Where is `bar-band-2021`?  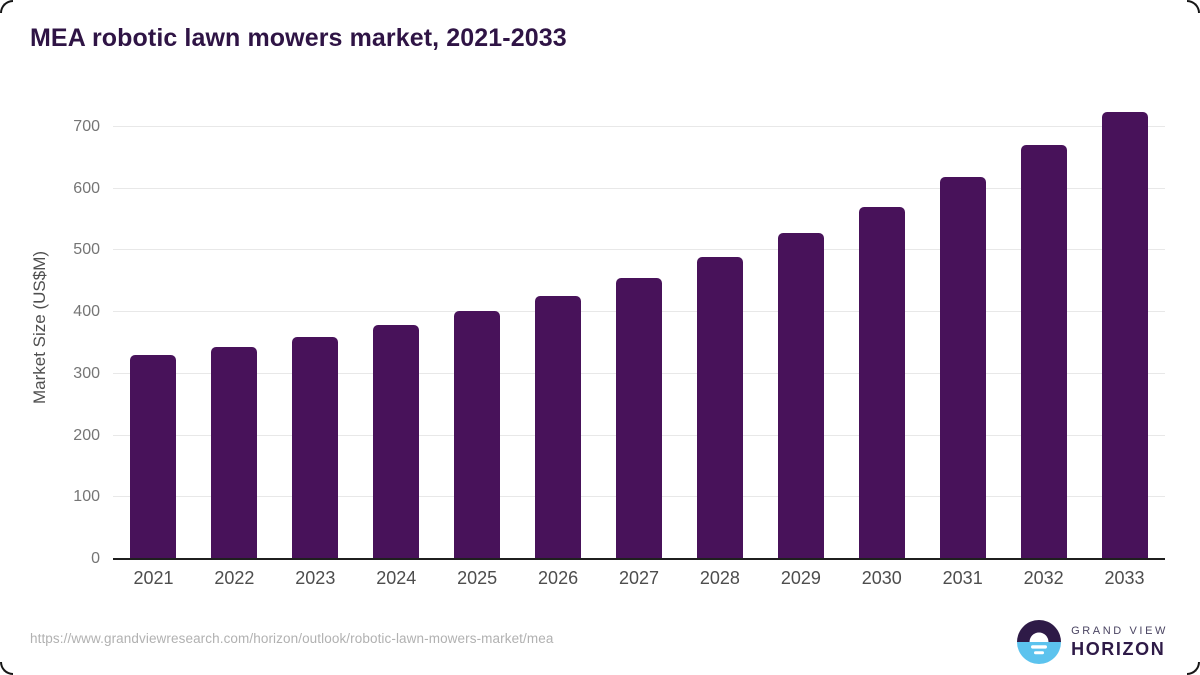
bar-band-2021 is located at coordinates (153, 327).